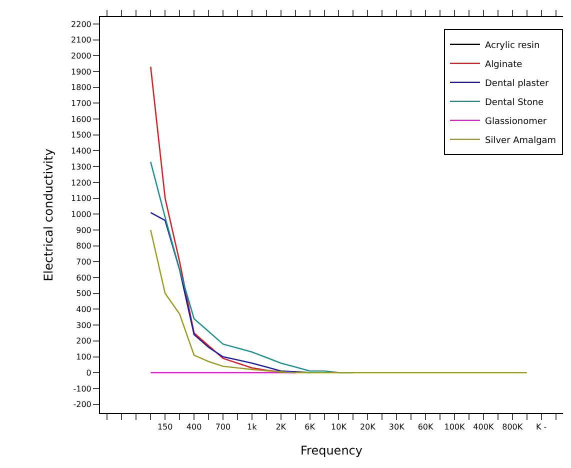 The image size is (571, 468). Describe the element at coordinates (512, 45) in the screenshot. I see `legend-label: Acrylic resin` at that location.